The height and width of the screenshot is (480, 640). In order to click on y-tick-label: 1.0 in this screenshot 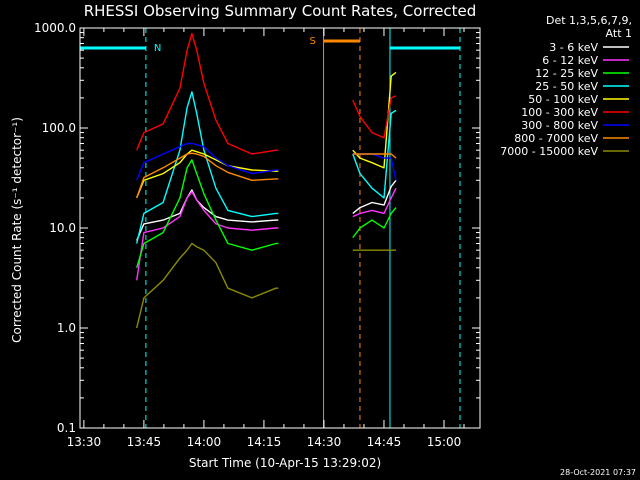, I will do `click(66, 328)`.